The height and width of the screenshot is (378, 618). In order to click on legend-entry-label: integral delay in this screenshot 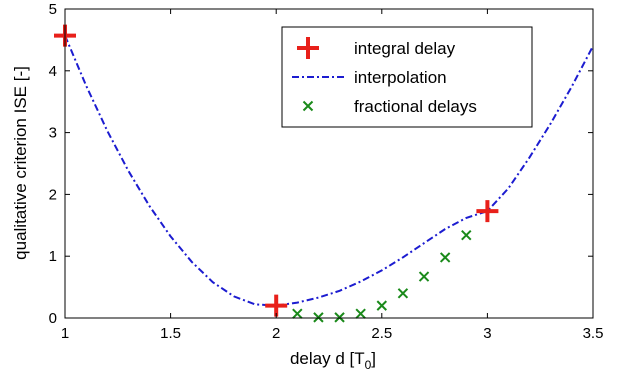, I will do `click(405, 48)`.